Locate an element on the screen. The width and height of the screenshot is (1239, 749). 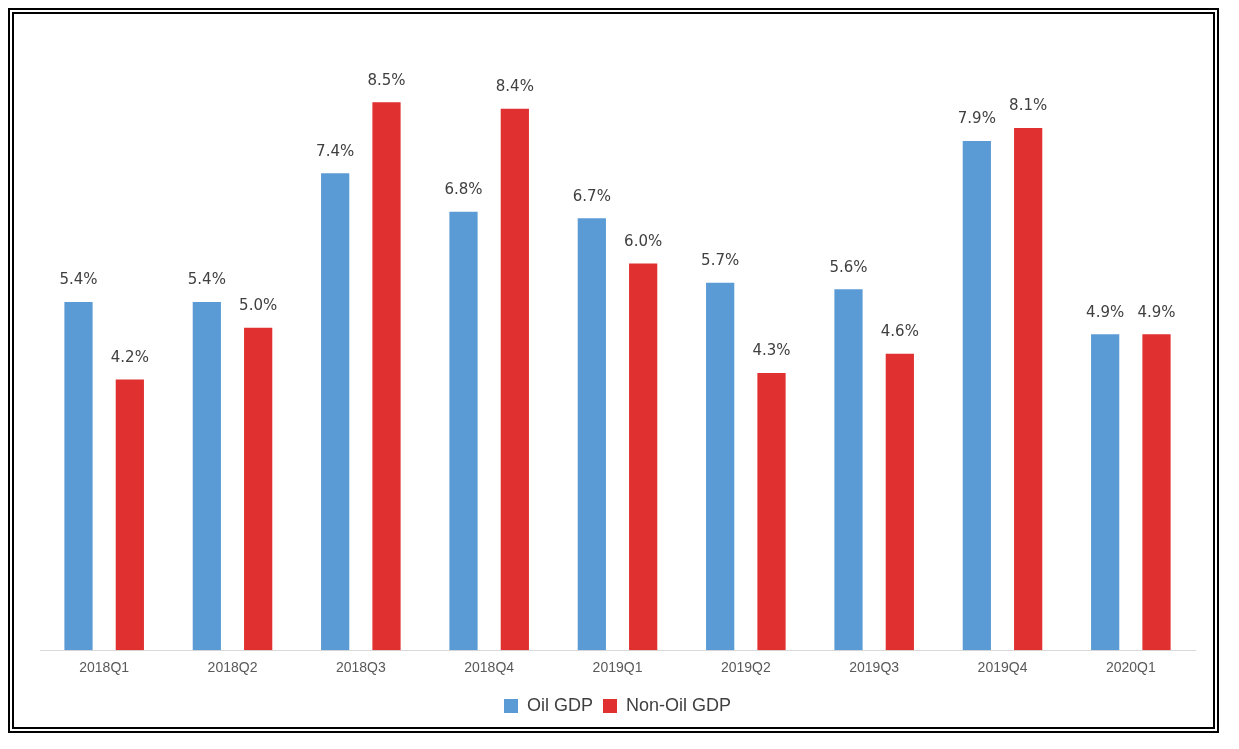
data-label: 8.4% is located at coordinates (514, 86).